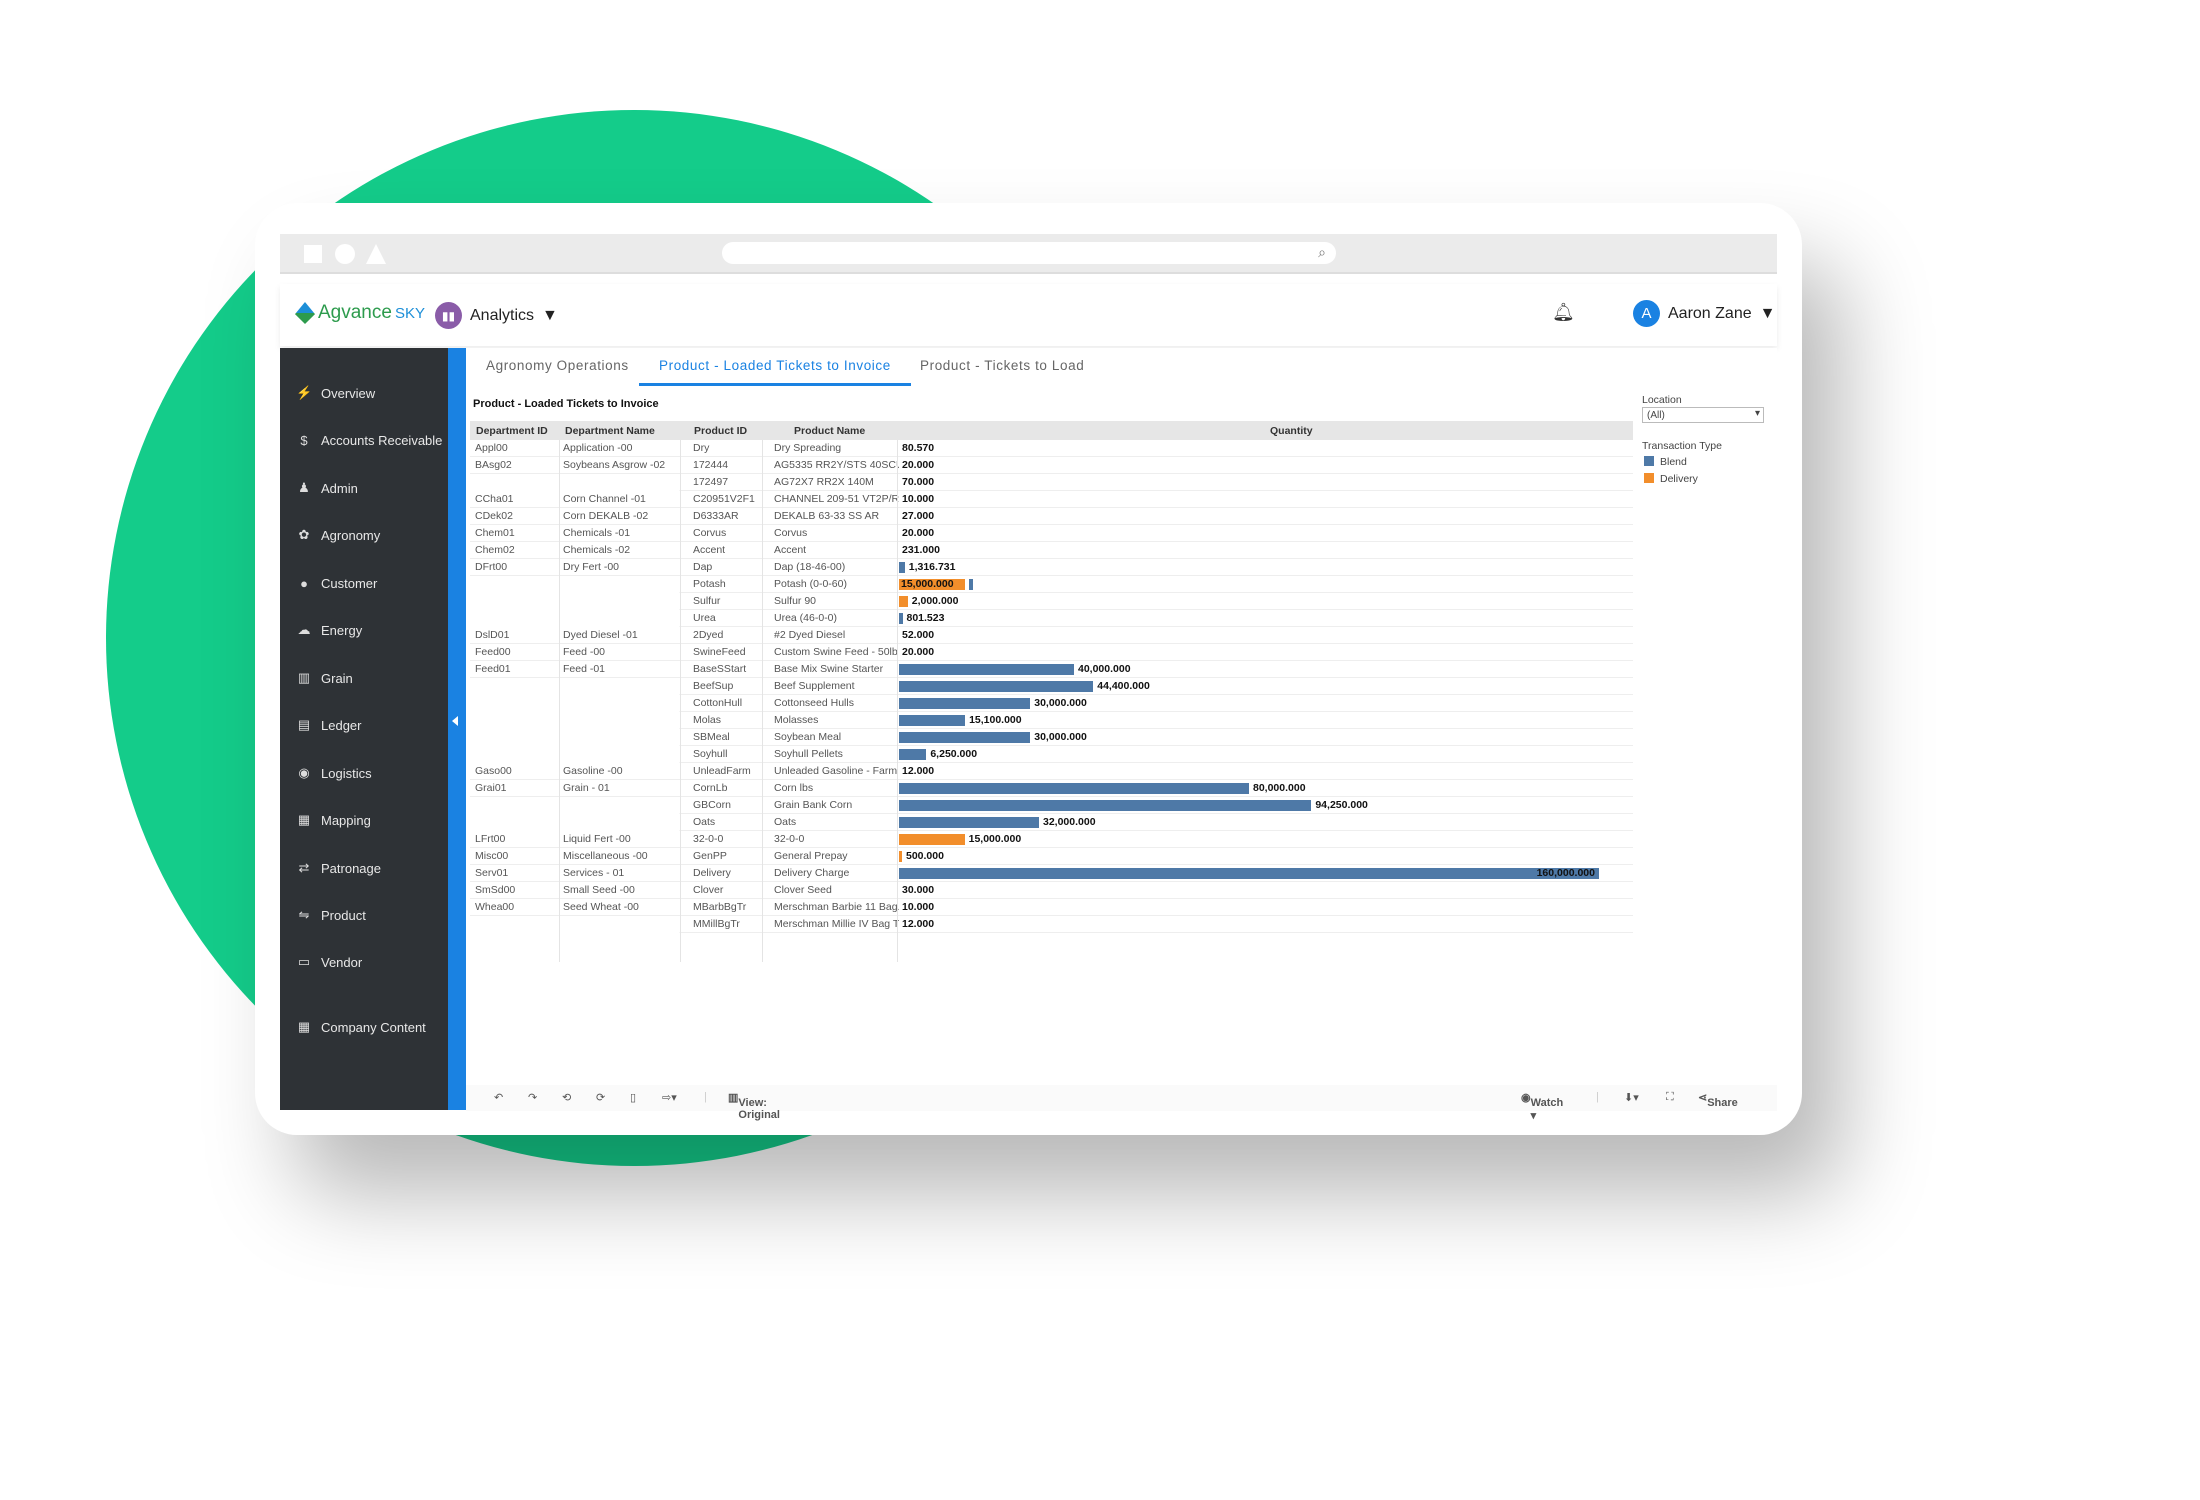 The height and width of the screenshot is (1500, 2200). I want to click on sidebar-item-vendor: ▭ Vendor, so click(329, 962).